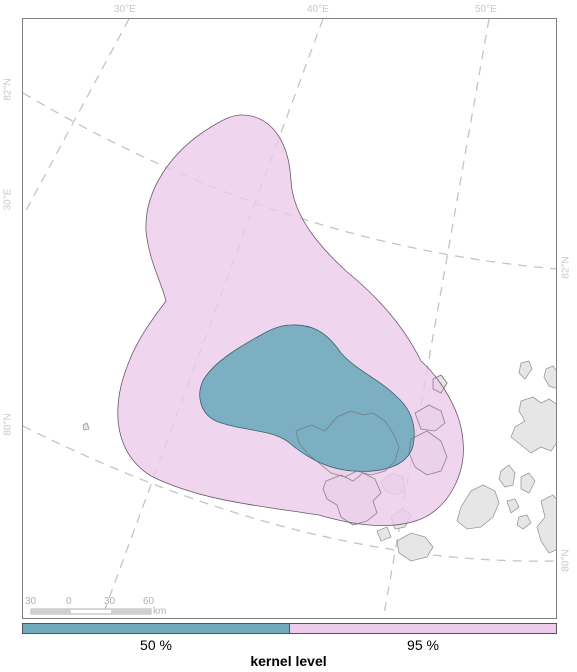 This screenshot has height=672, width=577. Describe the element at coordinates (566, 267) in the screenshot. I see `lat-label-right-82n: 82°N` at that location.